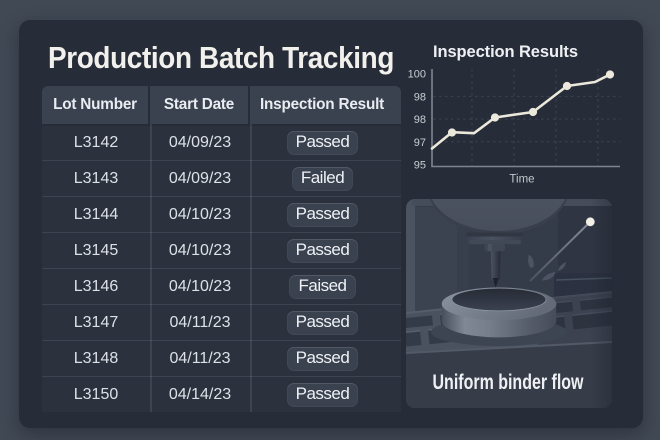 This screenshot has height=440, width=660. Describe the element at coordinates (420, 143) in the screenshot. I see `svg-text: 97` at that location.